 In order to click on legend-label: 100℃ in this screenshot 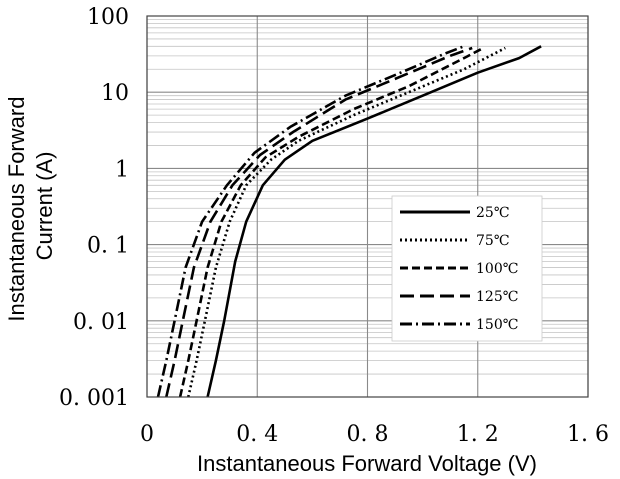, I will do `click(497, 269)`.